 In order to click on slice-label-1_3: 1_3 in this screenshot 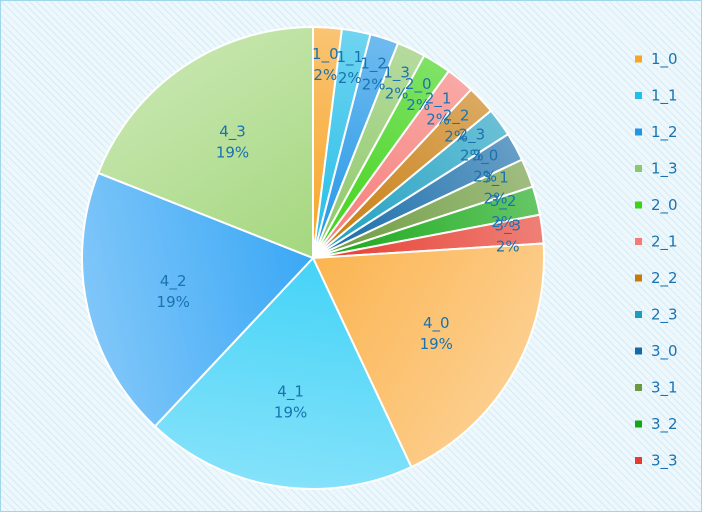, I will do `click(396, 72)`.